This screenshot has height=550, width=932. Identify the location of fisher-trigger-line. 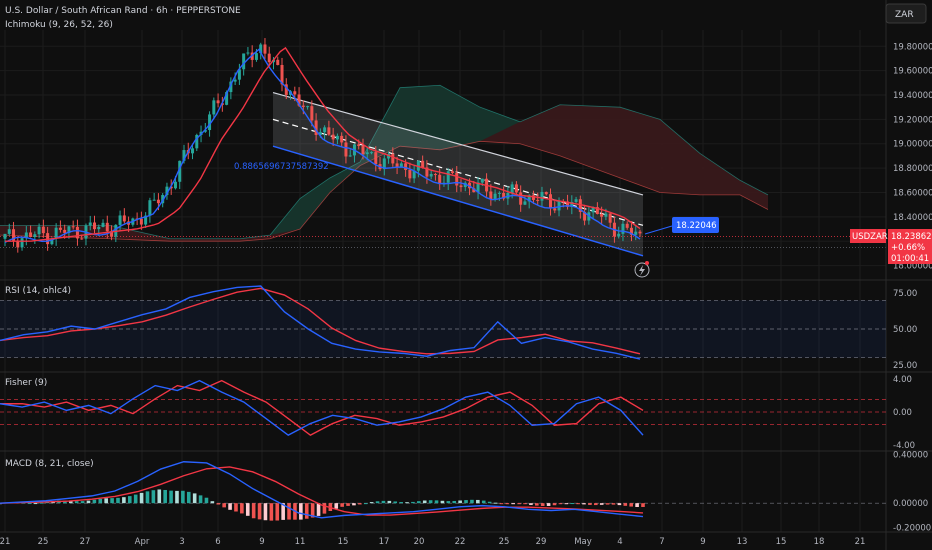
(322, 407).